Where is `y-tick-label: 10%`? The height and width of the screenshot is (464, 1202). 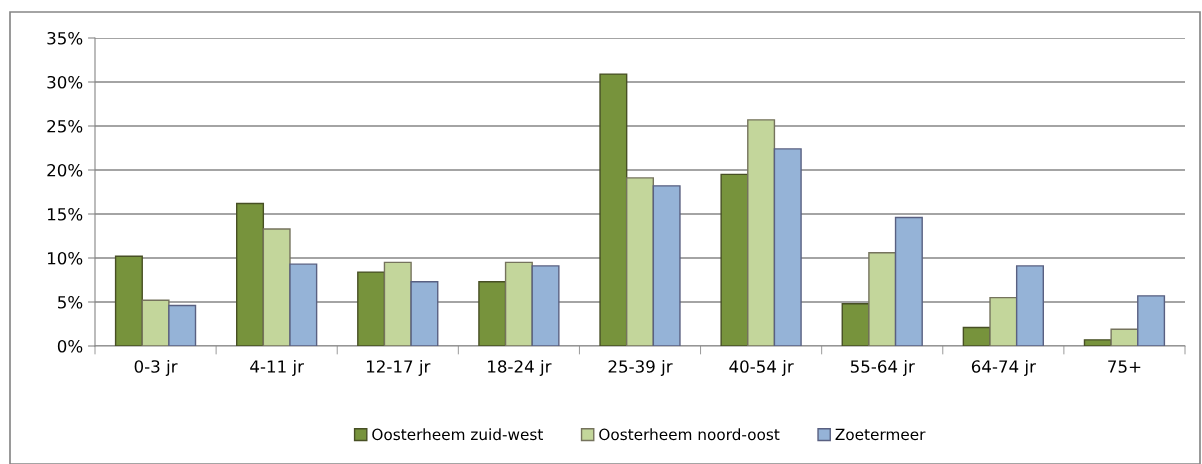 y-tick-label: 10% is located at coordinates (65, 258).